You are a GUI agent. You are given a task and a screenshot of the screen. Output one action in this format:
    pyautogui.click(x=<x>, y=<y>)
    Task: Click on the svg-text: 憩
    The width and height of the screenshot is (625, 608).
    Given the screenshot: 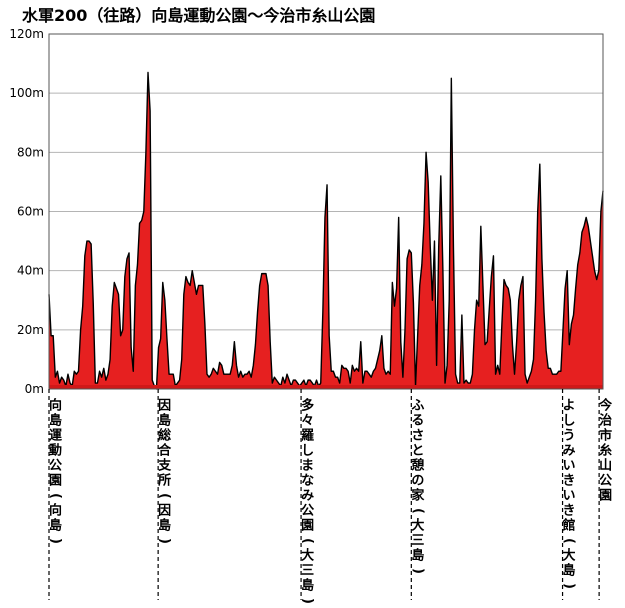 What is the action you would take?
    pyautogui.click(x=417, y=466)
    